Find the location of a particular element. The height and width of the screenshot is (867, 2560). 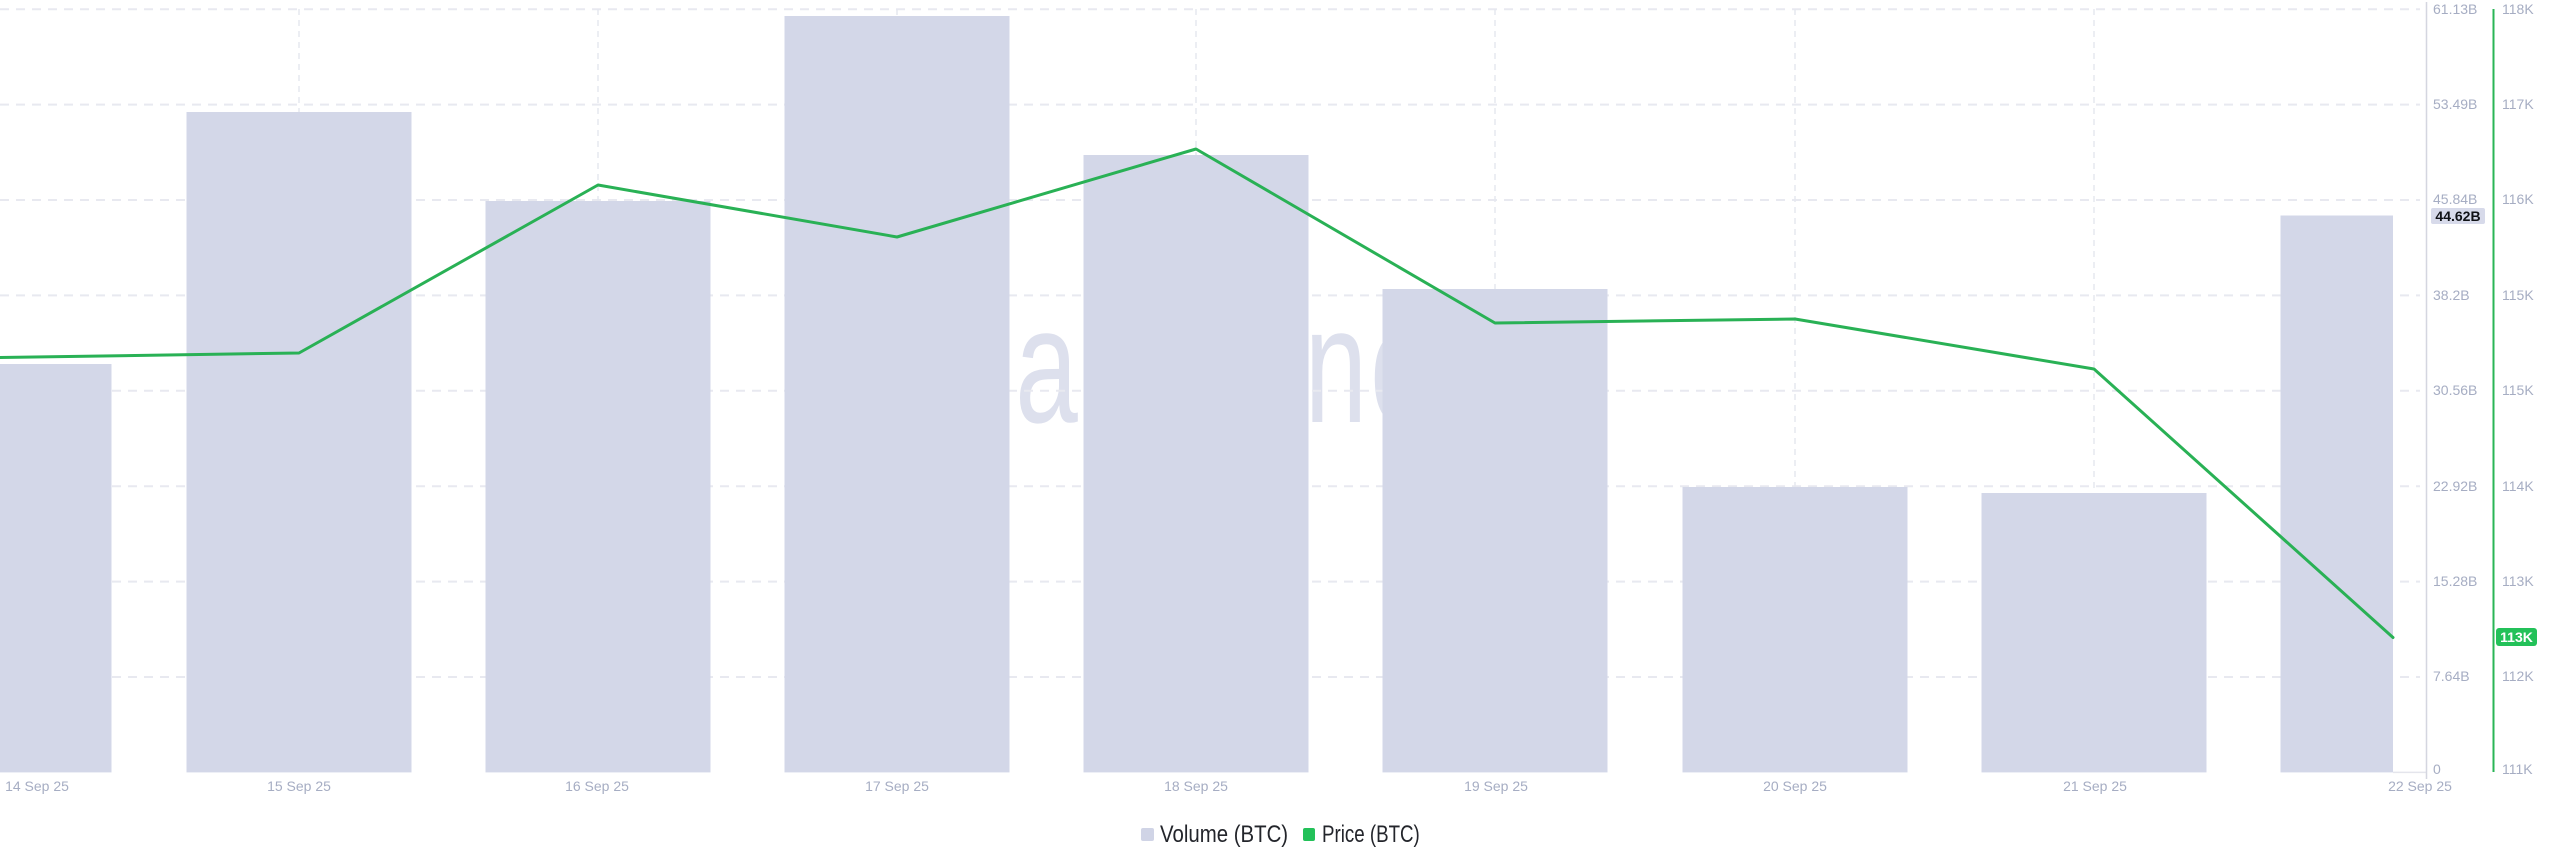

svg-text: n is located at coordinates (1336, 364).